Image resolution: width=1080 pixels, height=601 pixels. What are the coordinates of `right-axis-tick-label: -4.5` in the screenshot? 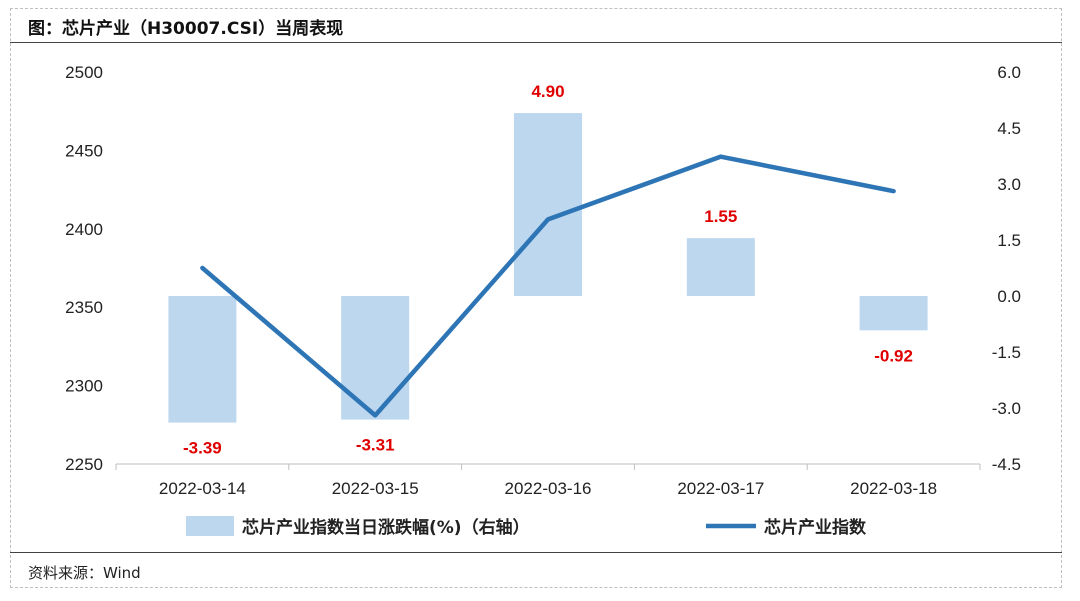 It's located at (1006, 464).